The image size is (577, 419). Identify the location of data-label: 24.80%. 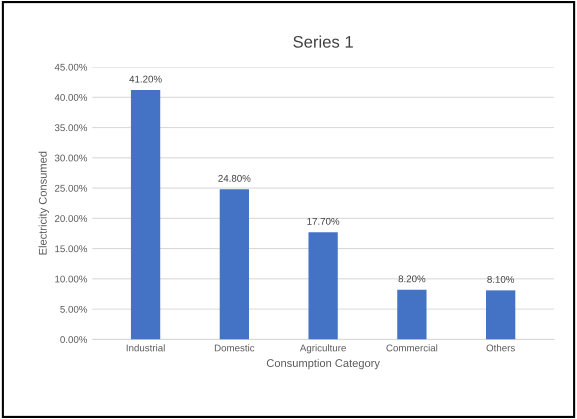
(234, 178).